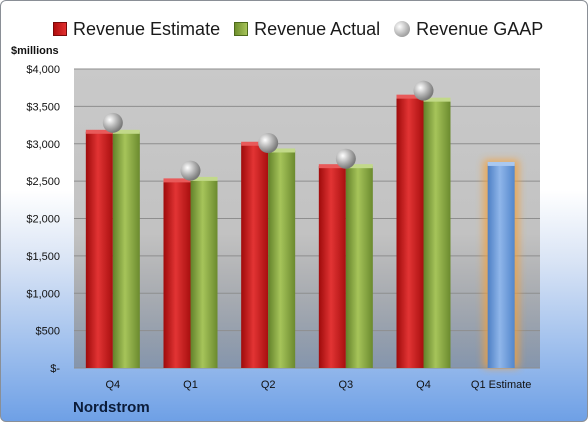  I want to click on y-tick-label: $2,500, so click(43, 182).